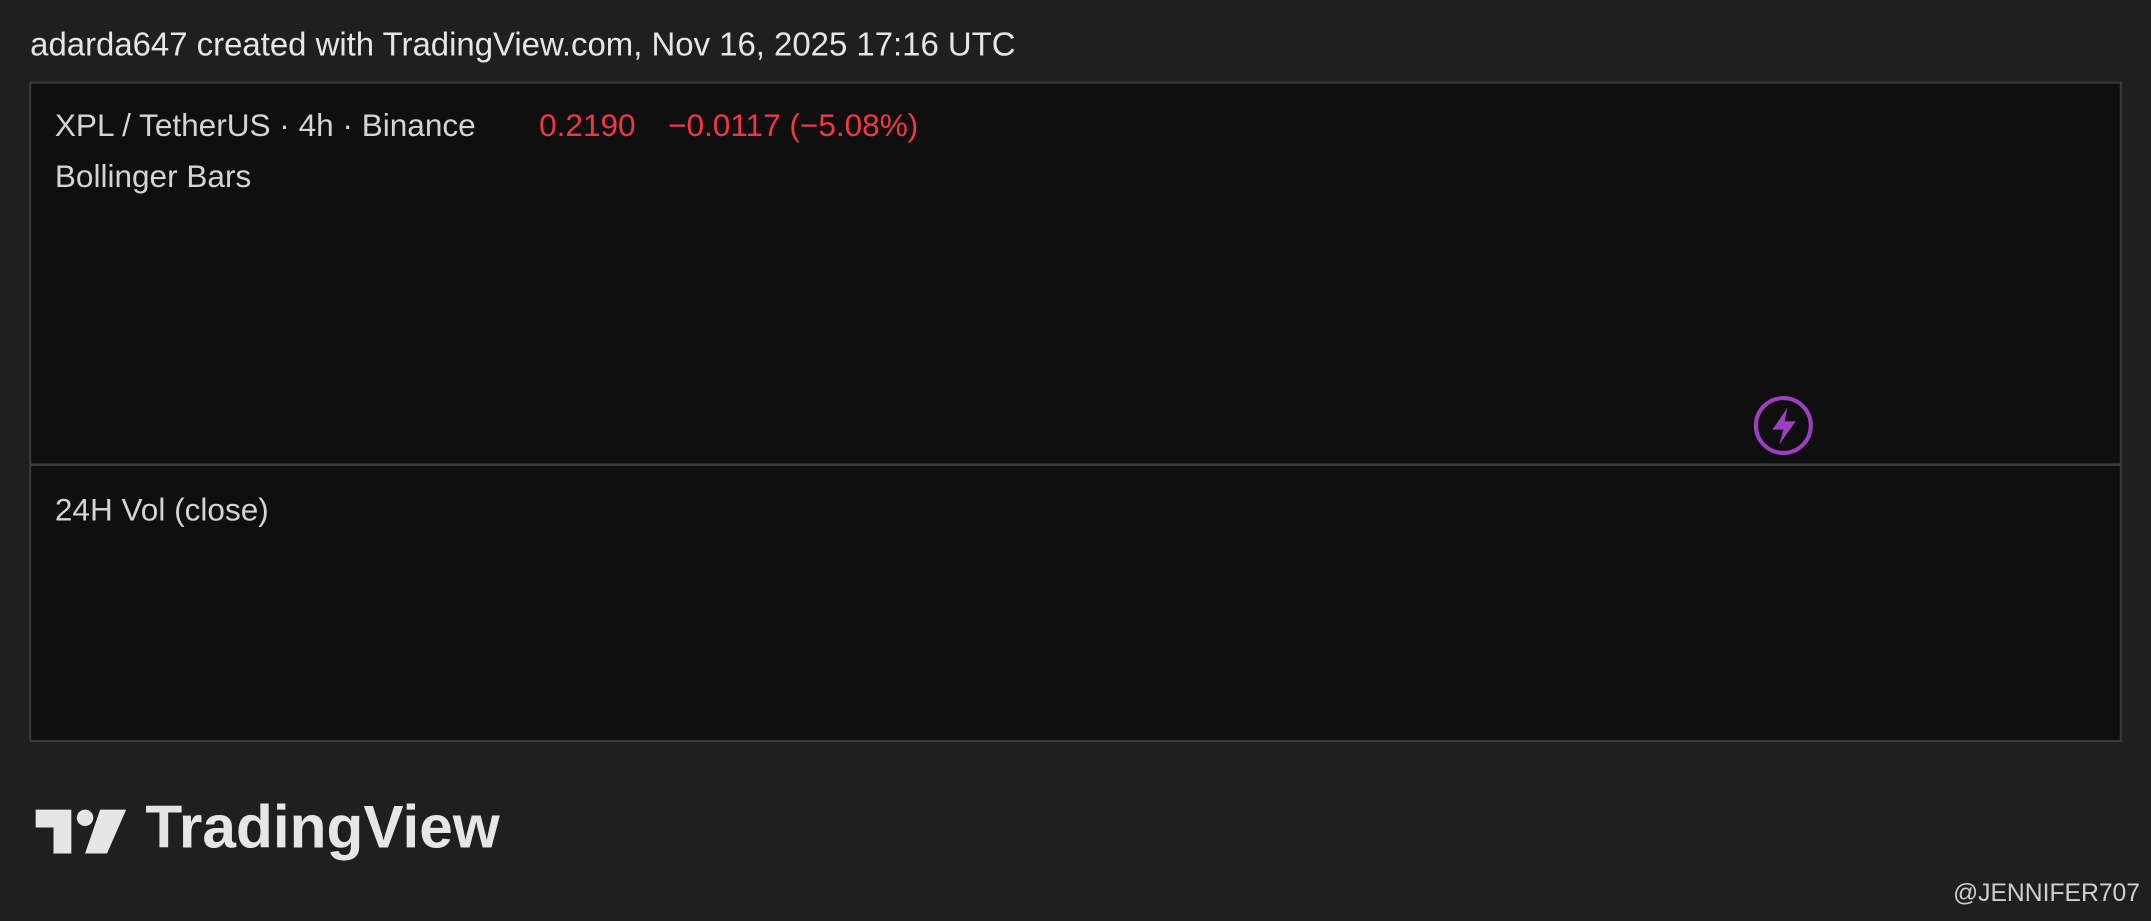 The width and height of the screenshot is (2151, 921). What do you see at coordinates (793, 125) in the screenshot?
I see `legend-change: −0.0117 (−5.08%)` at bounding box center [793, 125].